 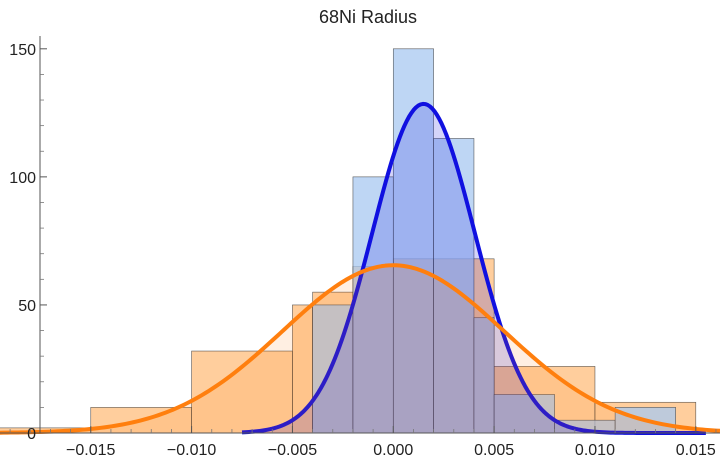 I want to click on x-tick-label: −0.005, so click(x=292, y=450).